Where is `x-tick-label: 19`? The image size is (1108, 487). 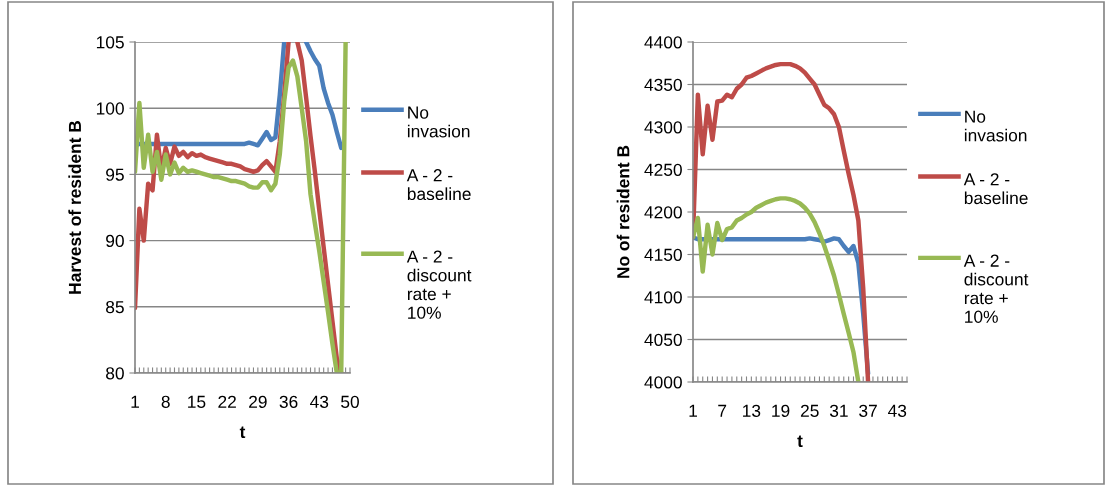 x-tick-label: 19 is located at coordinates (781, 410).